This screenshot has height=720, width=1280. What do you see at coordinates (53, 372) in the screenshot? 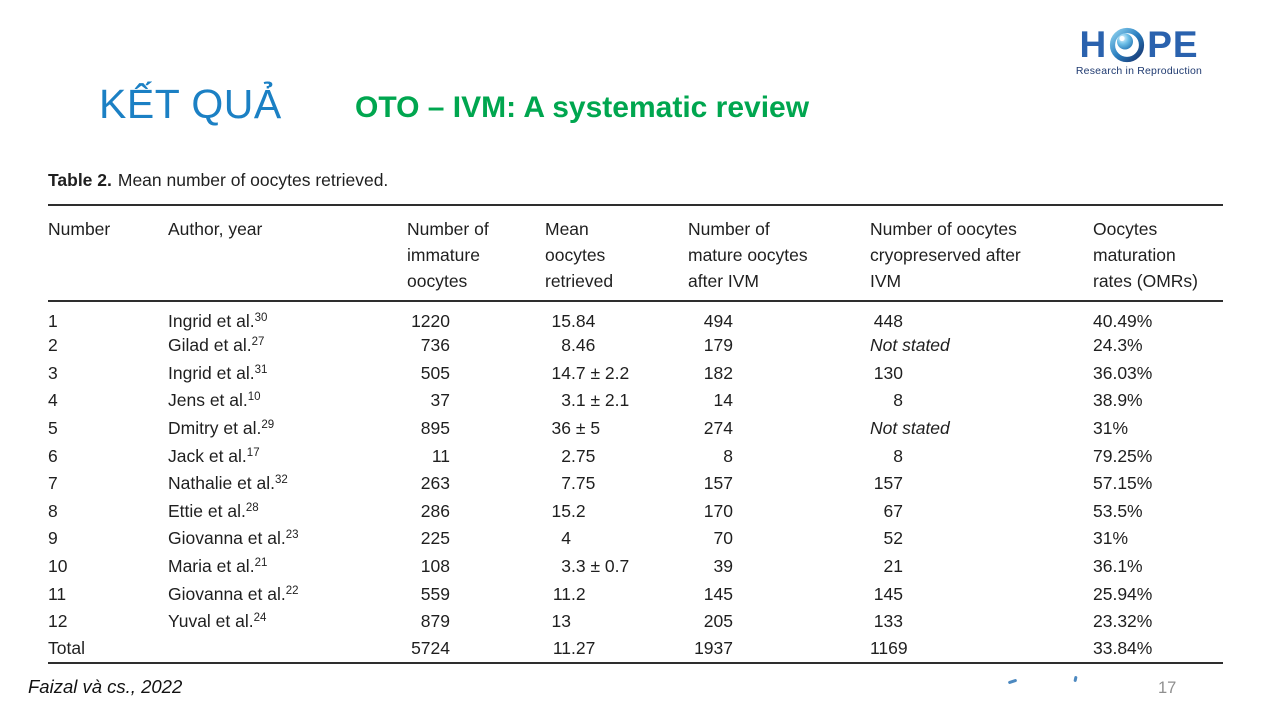
I see `table-cell: 3` at bounding box center [53, 372].